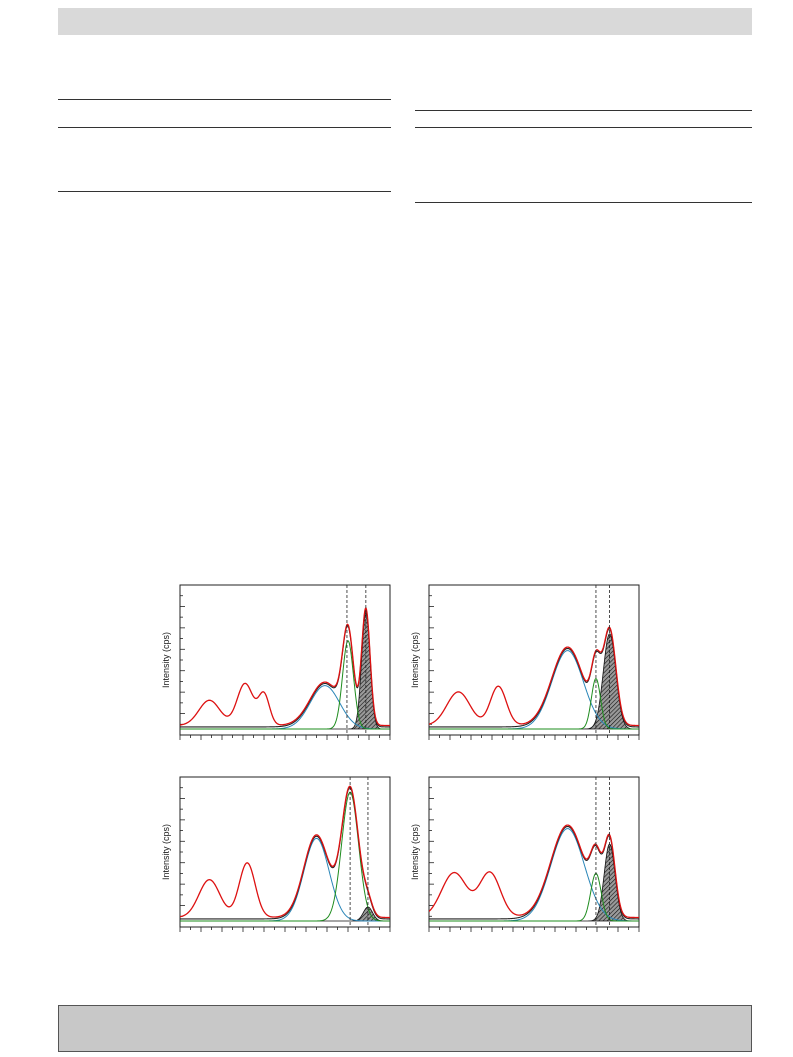 Image resolution: width=793 pixels, height=1057 pixels. I want to click on chart-panel-1: Intensity (cps), so click(280, 668).